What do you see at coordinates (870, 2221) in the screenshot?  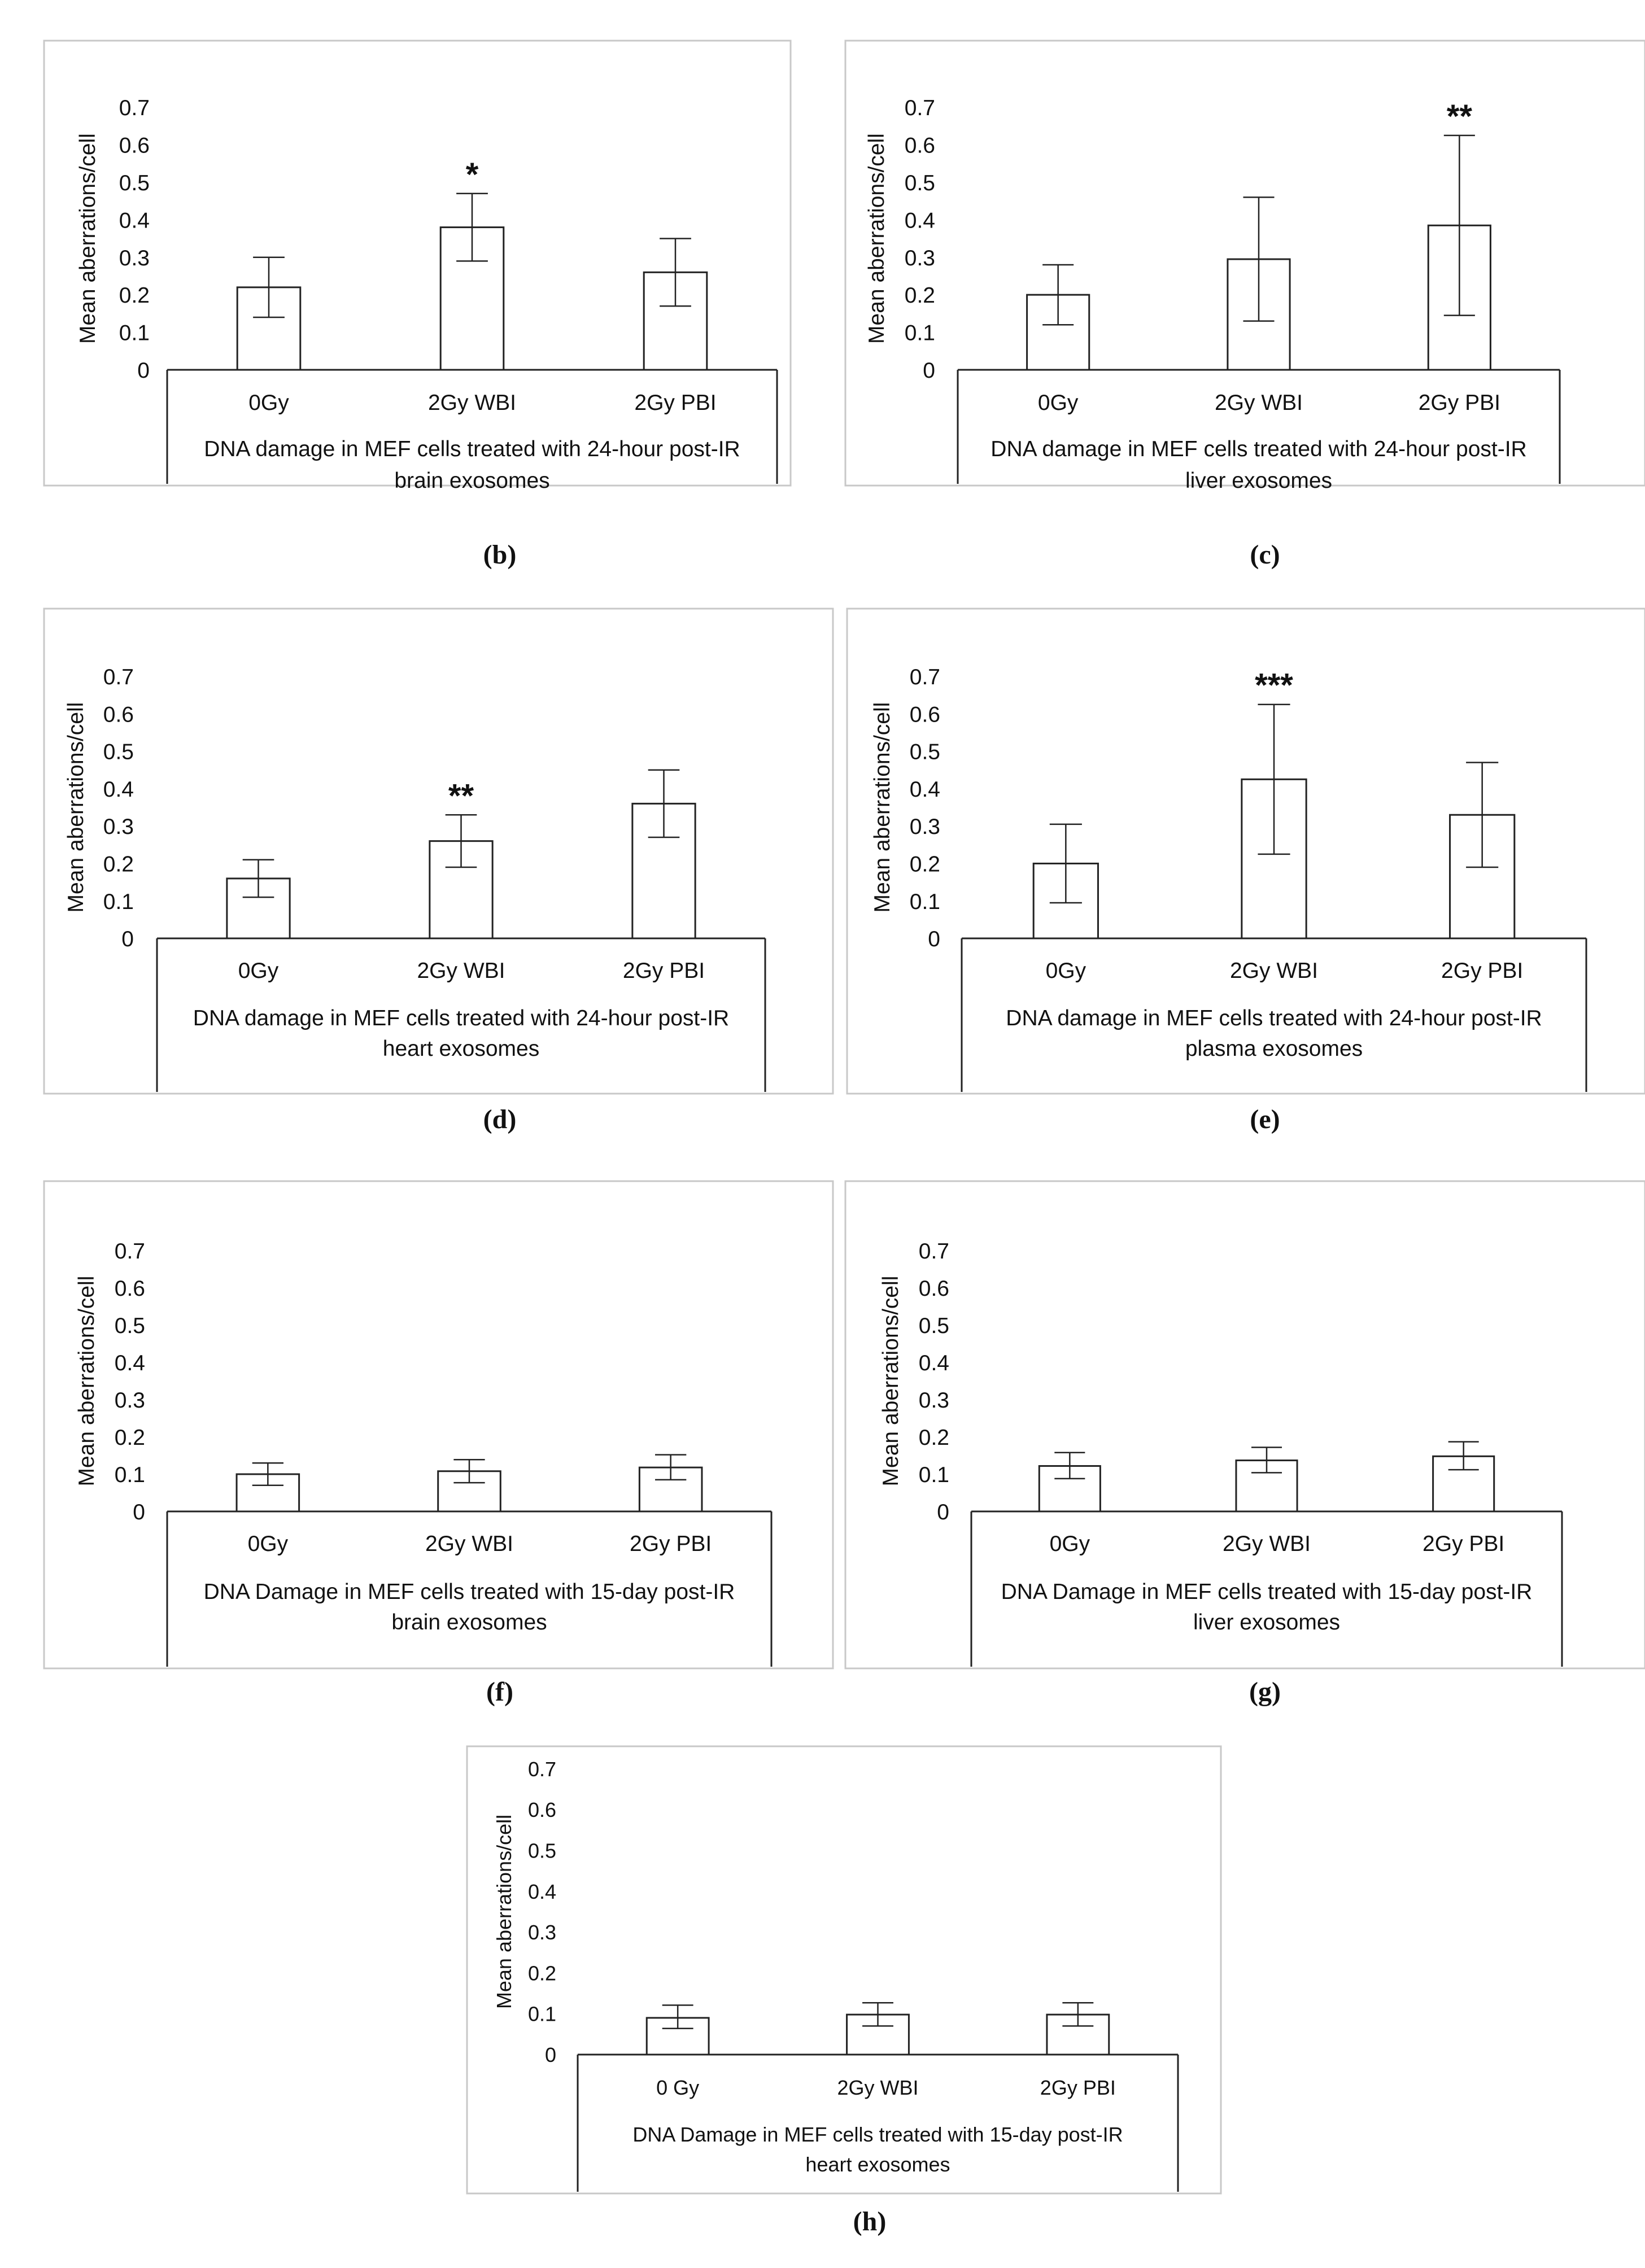 I see `panel-caption: (h)` at bounding box center [870, 2221].